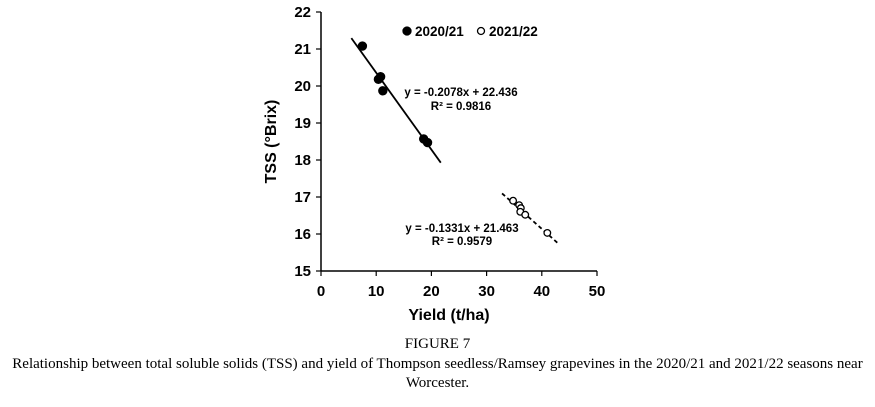 The height and width of the screenshot is (407, 875). Describe the element at coordinates (302, 197) in the screenshot. I see `y-tick-label: 17` at that location.